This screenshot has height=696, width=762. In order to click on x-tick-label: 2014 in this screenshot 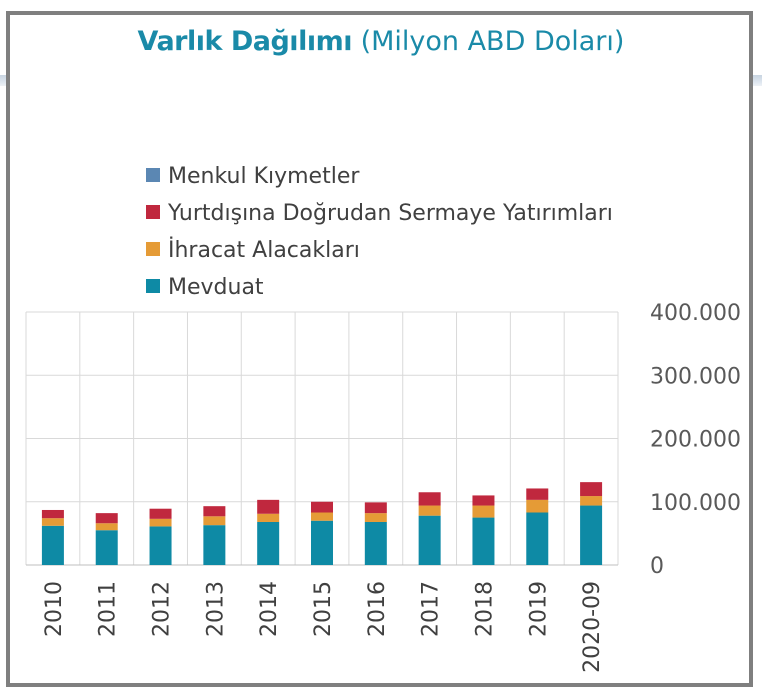, I will do `click(269, 609)`.